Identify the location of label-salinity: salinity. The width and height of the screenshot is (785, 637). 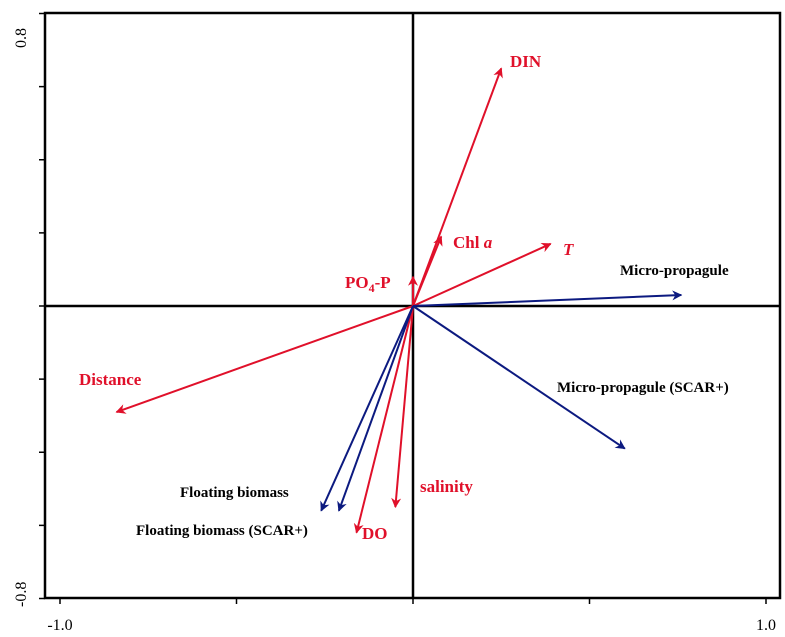
(446, 486).